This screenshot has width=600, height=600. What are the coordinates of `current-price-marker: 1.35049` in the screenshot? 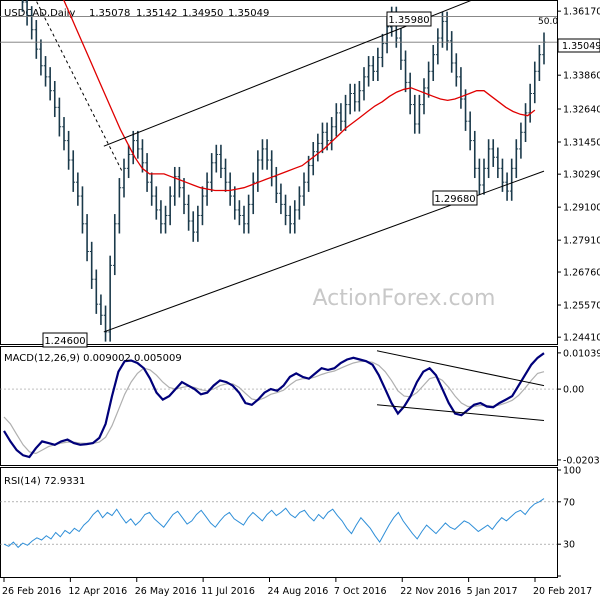 It's located at (578, 45).